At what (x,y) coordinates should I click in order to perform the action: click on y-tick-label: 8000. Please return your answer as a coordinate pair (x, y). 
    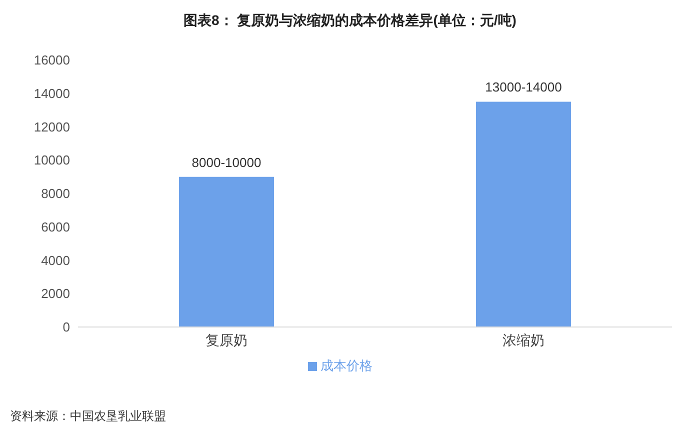
    Looking at the image, I should click on (55, 194).